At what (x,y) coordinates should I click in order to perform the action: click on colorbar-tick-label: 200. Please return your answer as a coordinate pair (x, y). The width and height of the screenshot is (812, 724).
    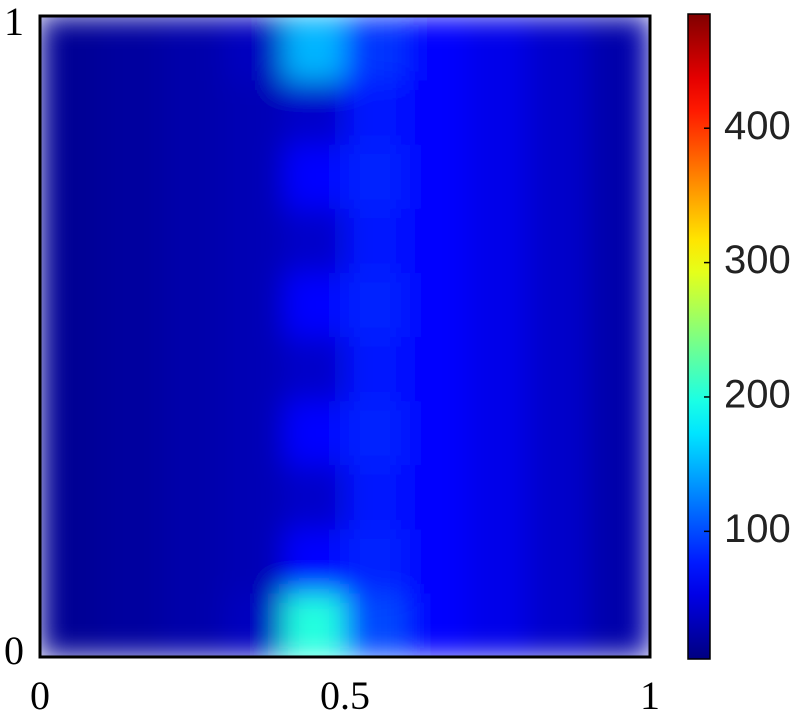
    Looking at the image, I should click on (757, 395).